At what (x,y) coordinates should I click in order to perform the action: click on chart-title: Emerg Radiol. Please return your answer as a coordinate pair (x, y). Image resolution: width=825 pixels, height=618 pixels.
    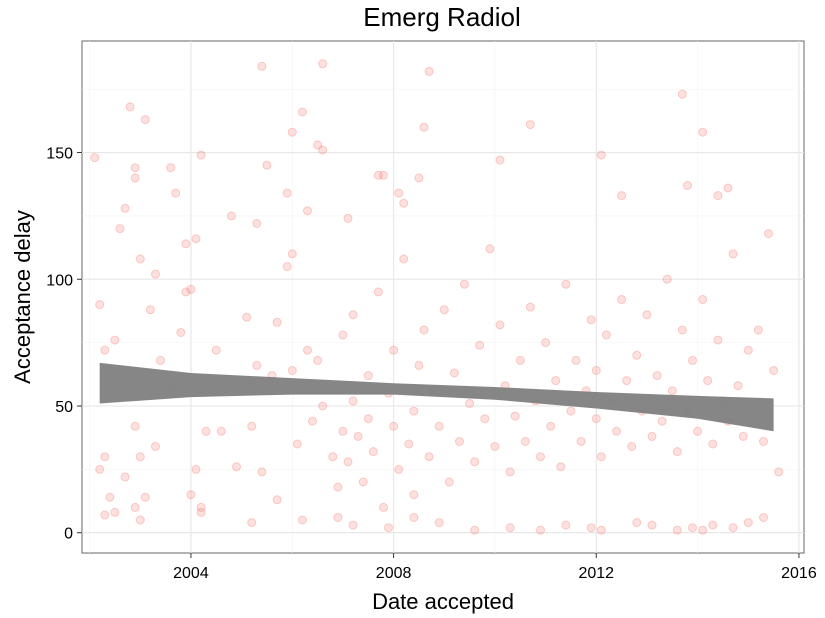
    Looking at the image, I should click on (442, 17).